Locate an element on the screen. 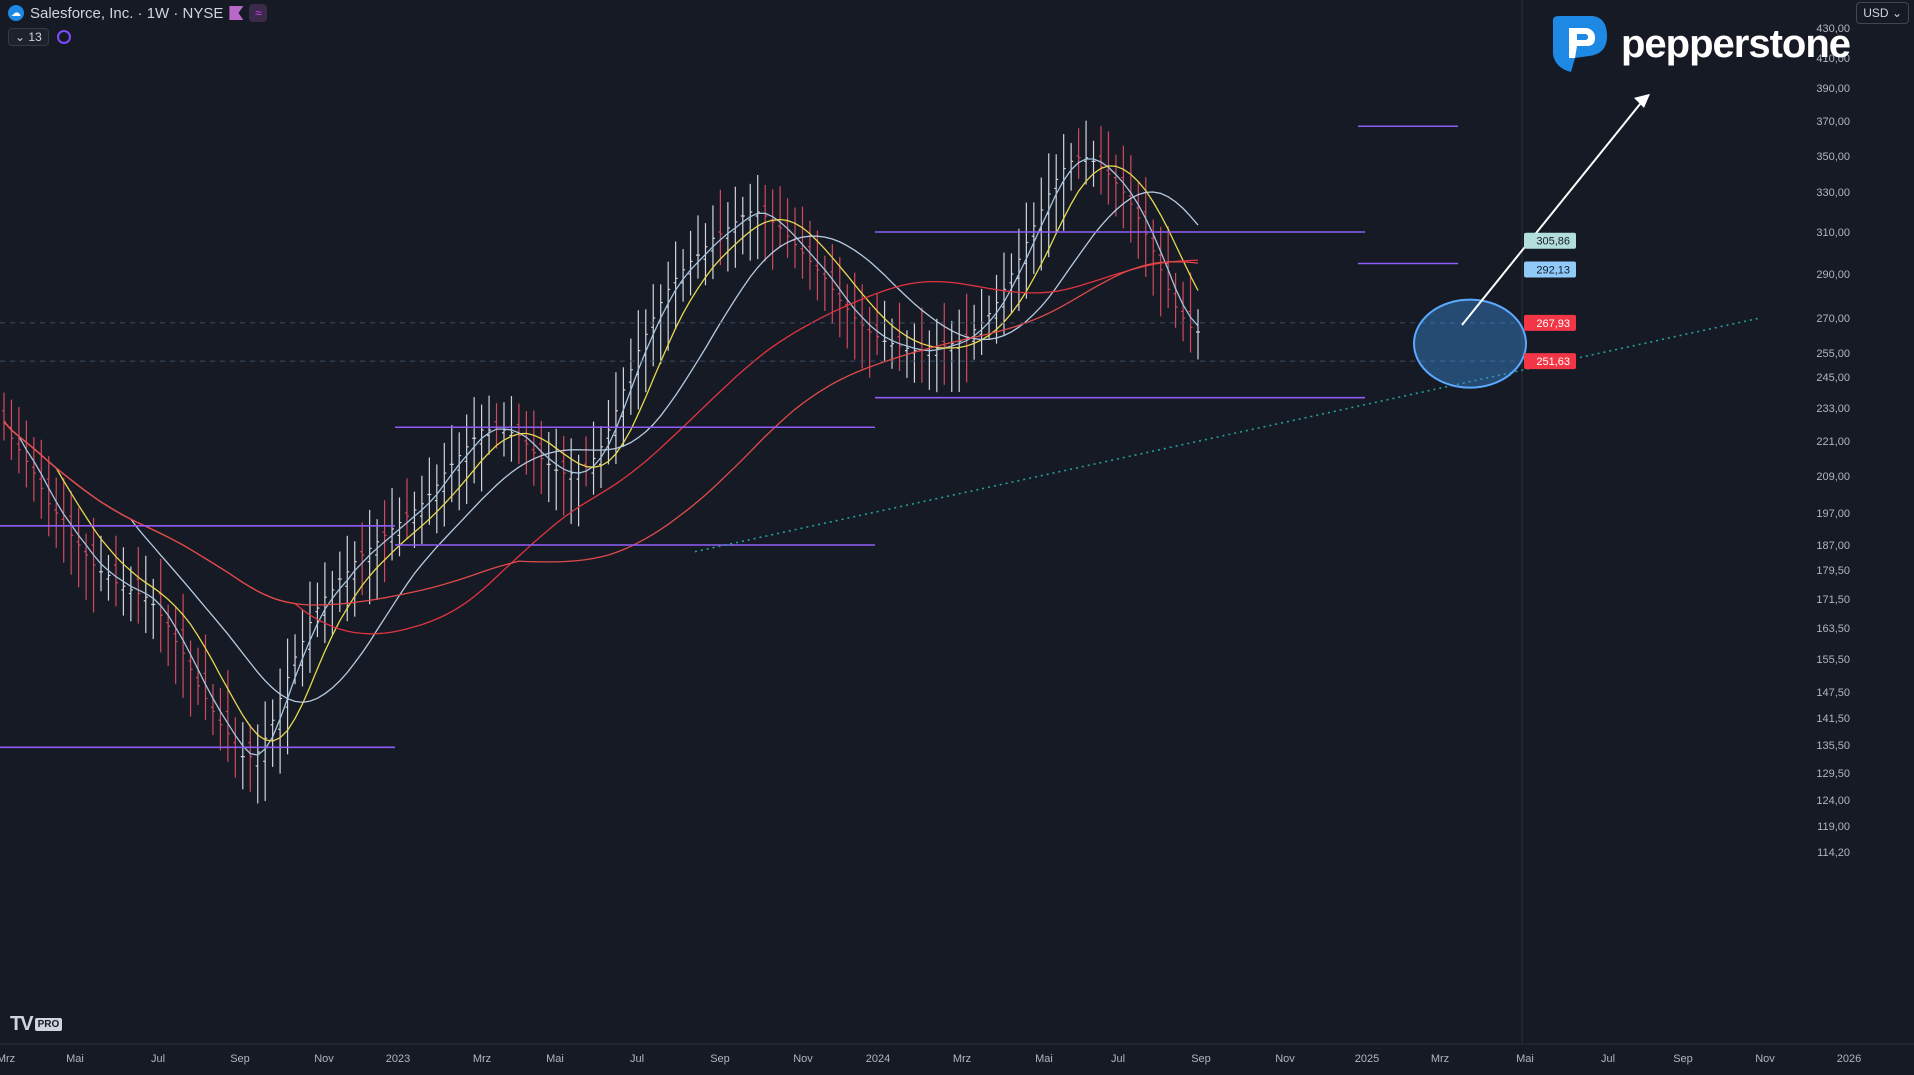  price-tick-label: 179,50 is located at coordinates (1833, 571).